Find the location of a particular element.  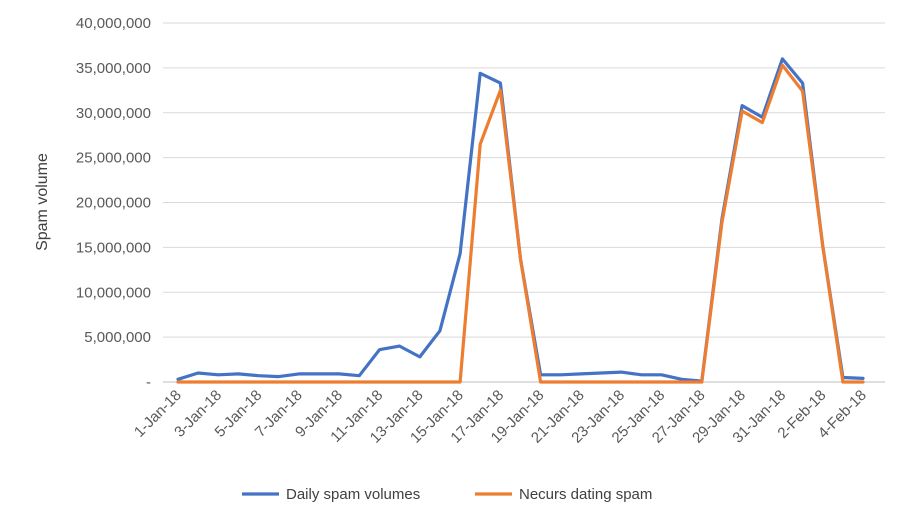

legend-label-2: Necurs dating spam is located at coordinates (585, 494).